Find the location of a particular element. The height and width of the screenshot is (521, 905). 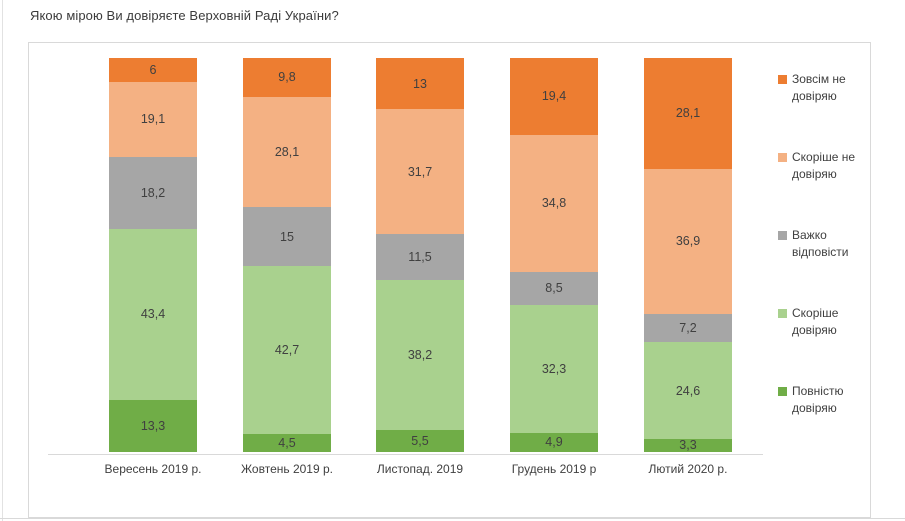

segment-value-label: 4,5 is located at coordinates (287, 443).